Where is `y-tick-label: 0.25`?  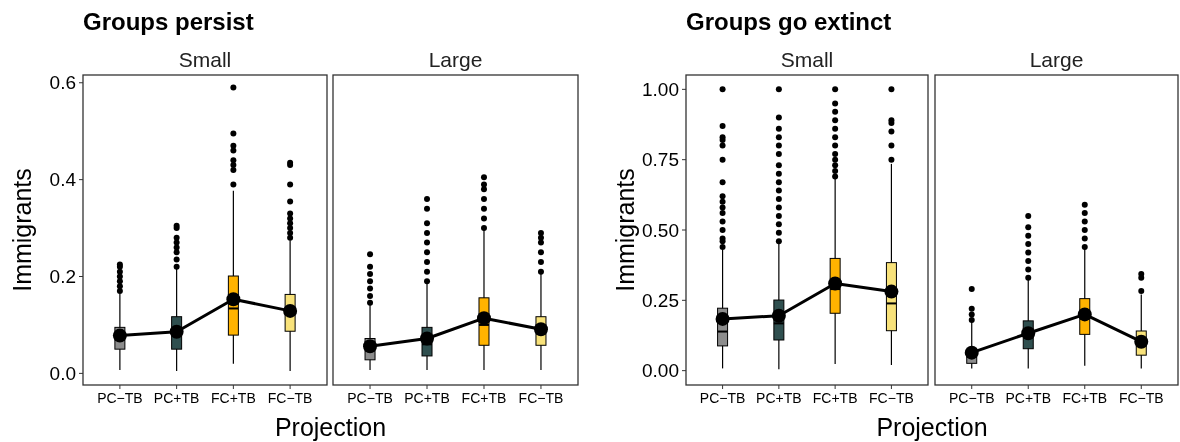
y-tick-label: 0.25 is located at coordinates (660, 300).